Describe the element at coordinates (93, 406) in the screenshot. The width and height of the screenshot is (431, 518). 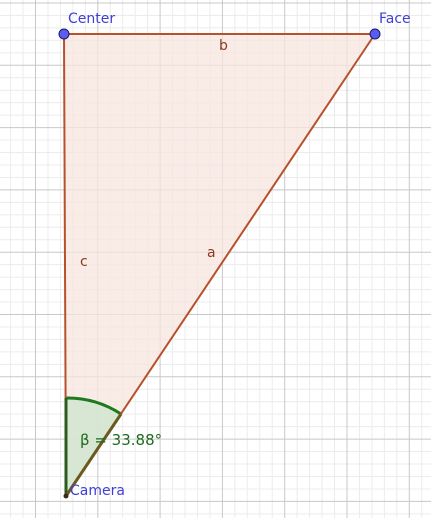
I see `angle-beta-arc` at that location.